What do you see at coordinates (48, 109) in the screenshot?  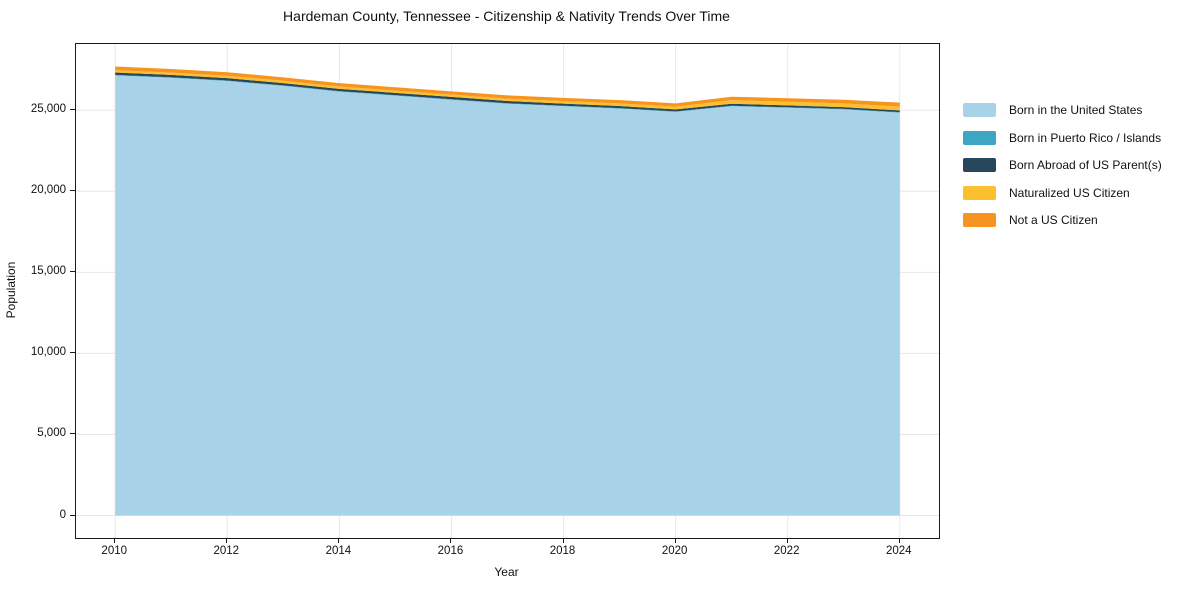 I see `y-tick-label: 25,000` at bounding box center [48, 109].